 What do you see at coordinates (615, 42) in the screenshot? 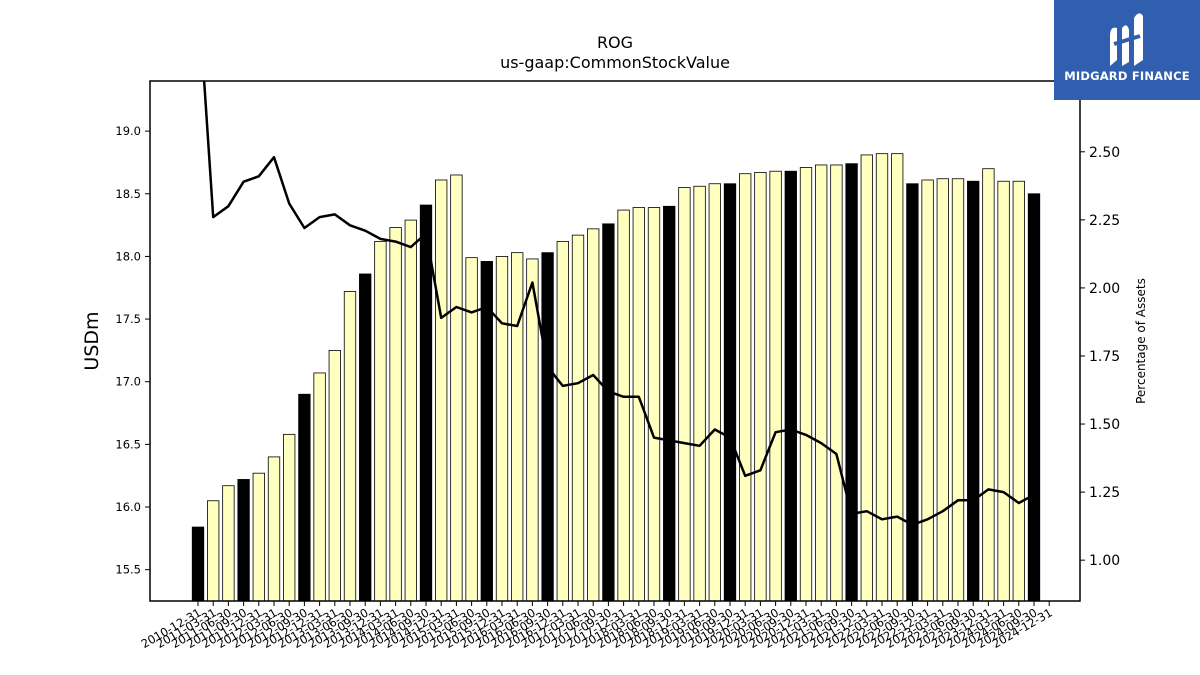
I see `chart-title: ROG` at bounding box center [615, 42].